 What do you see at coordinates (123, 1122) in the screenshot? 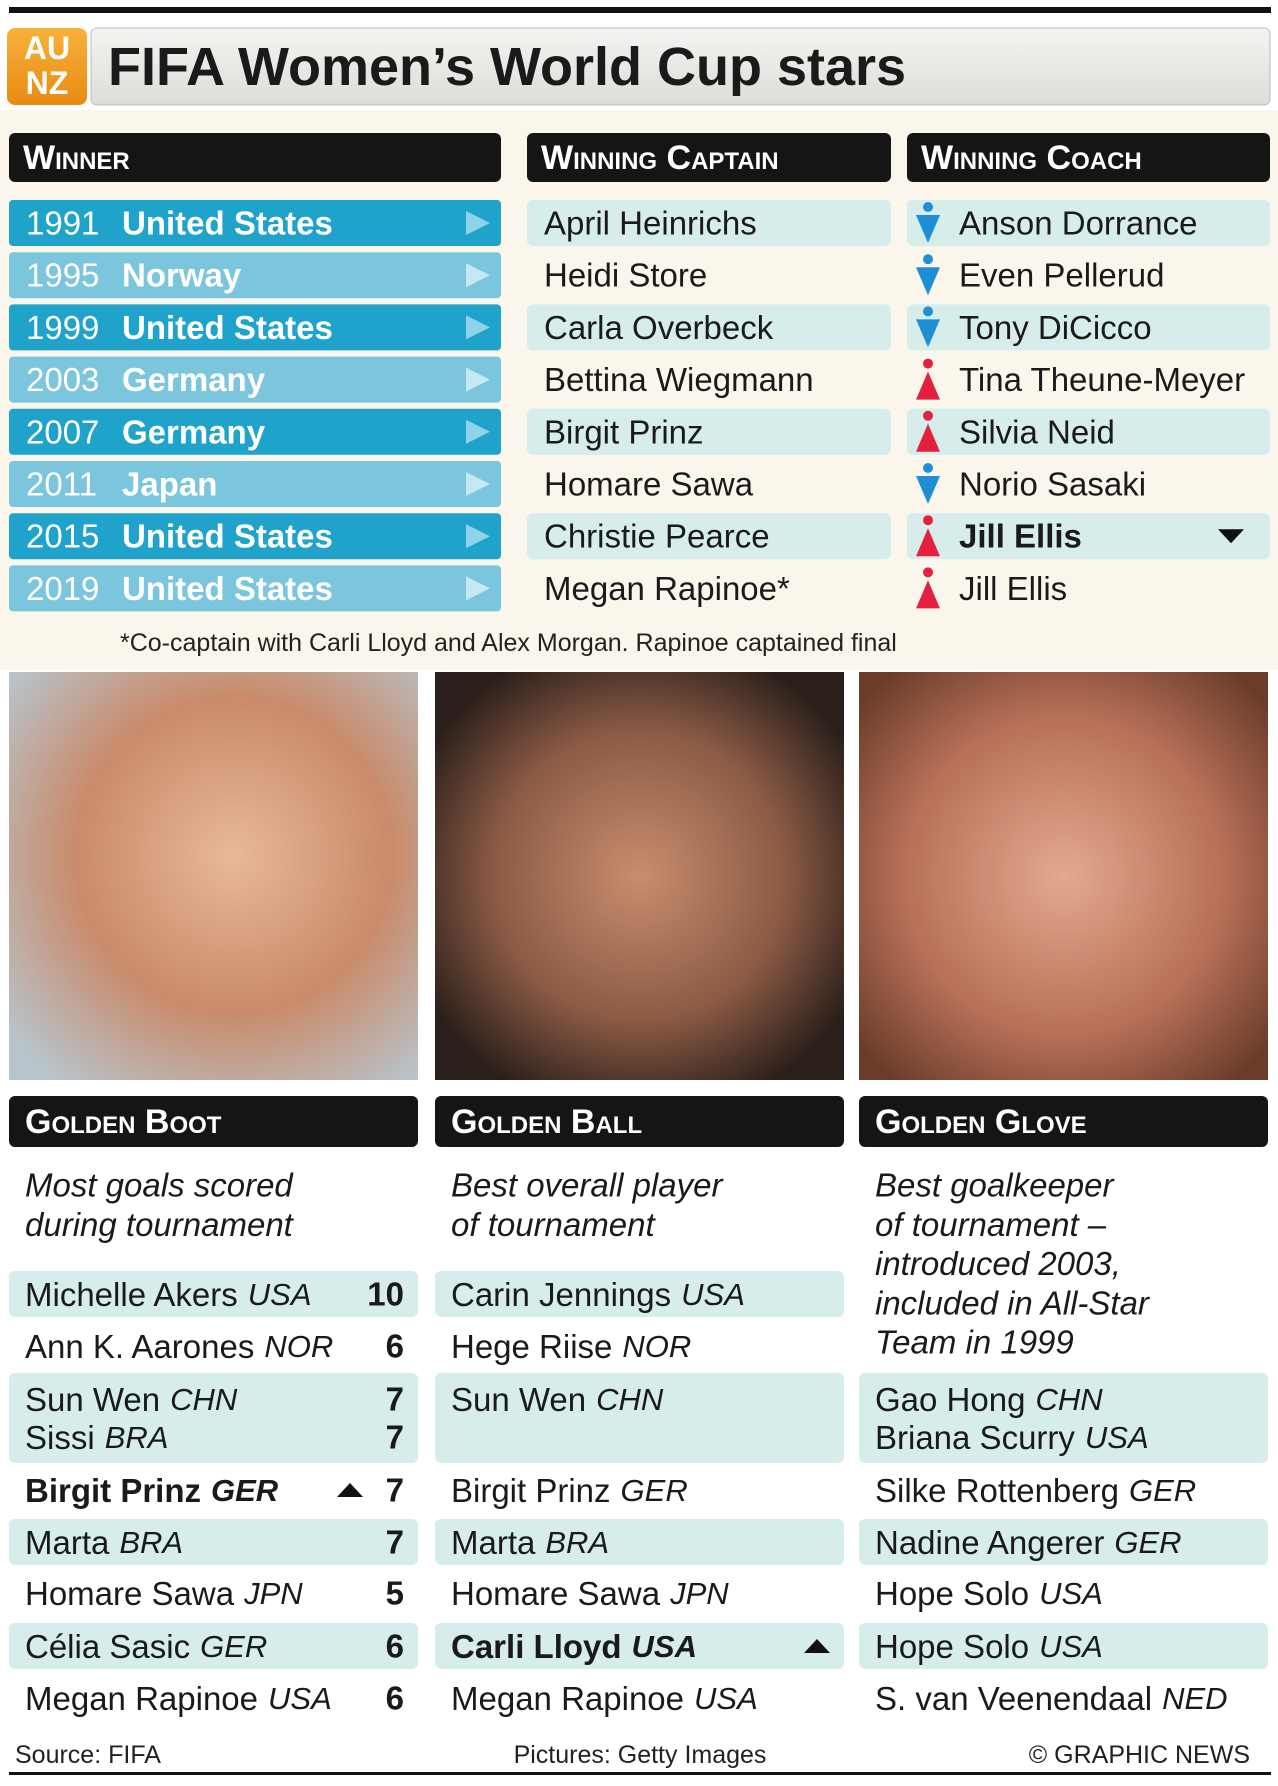
I see `award-header: Golden Boot` at bounding box center [123, 1122].